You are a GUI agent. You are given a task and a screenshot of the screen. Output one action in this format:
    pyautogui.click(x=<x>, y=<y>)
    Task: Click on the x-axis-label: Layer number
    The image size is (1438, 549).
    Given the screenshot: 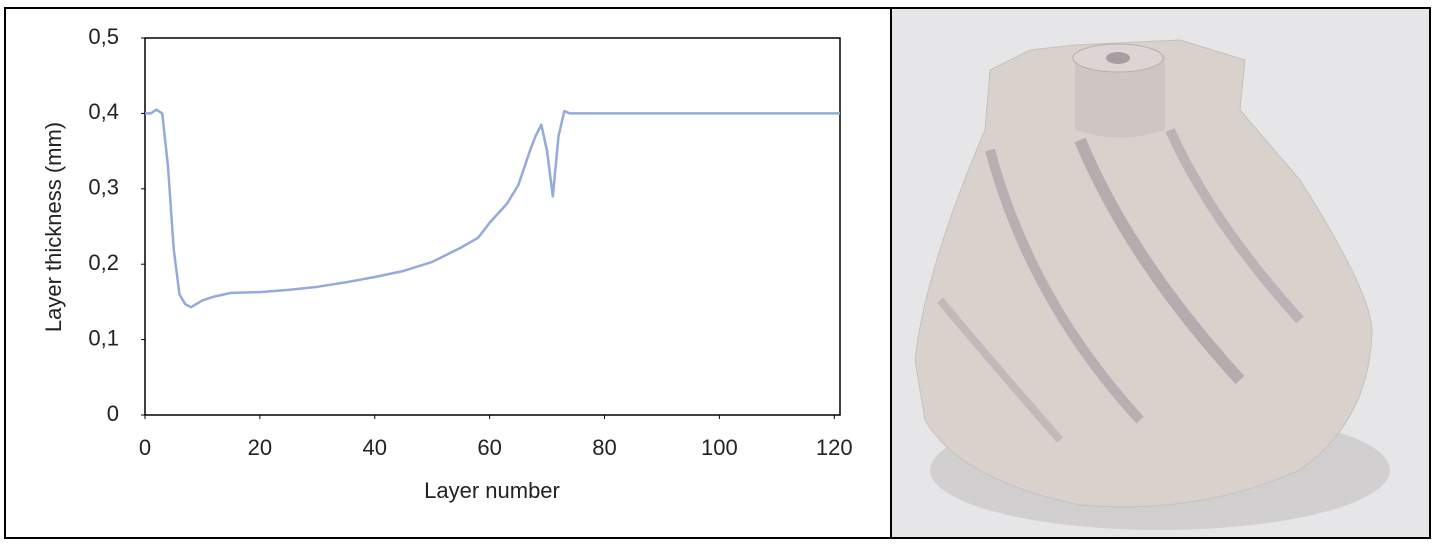 What is the action you would take?
    pyautogui.click(x=492, y=490)
    